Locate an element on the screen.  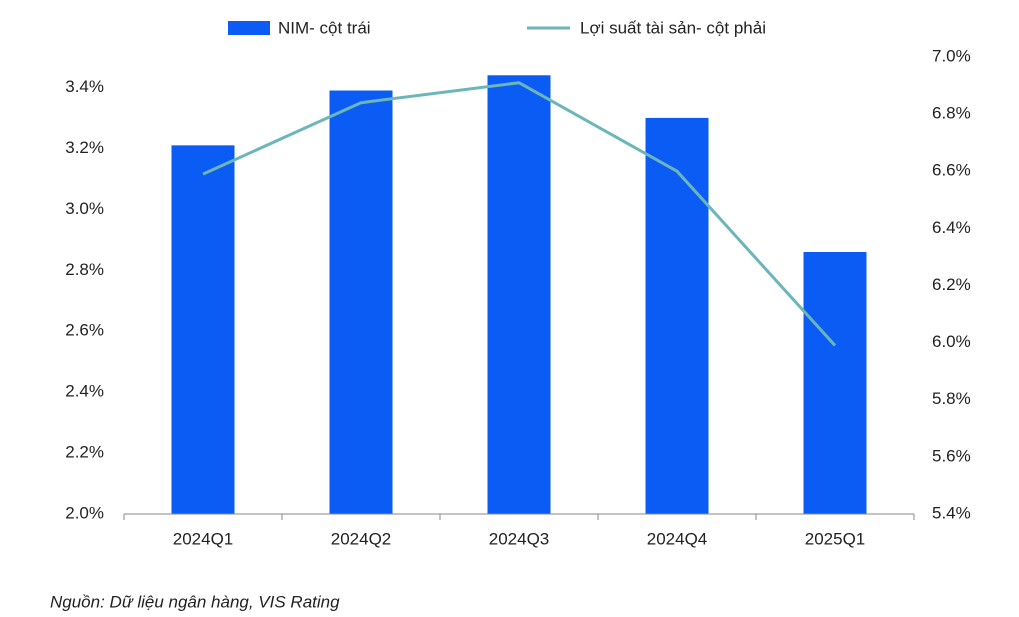
x-tick-label: 2024Q2 is located at coordinates (361, 538).